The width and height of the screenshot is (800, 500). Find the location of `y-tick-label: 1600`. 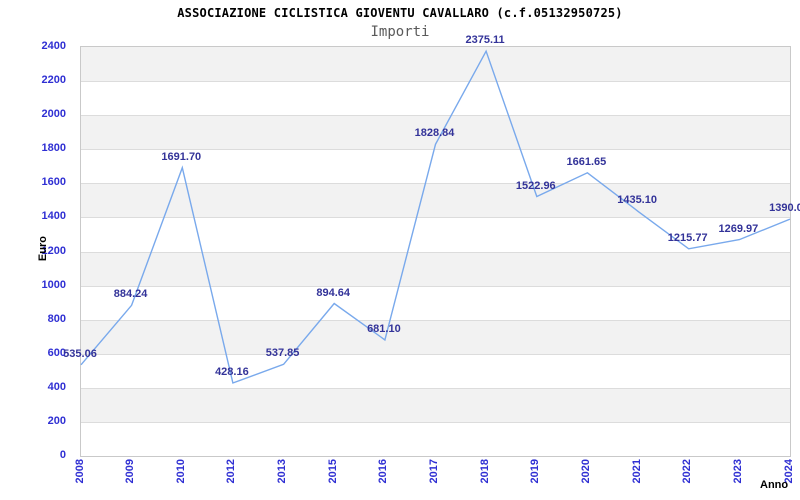

y-tick-label: 1600 is located at coordinates (53, 182).